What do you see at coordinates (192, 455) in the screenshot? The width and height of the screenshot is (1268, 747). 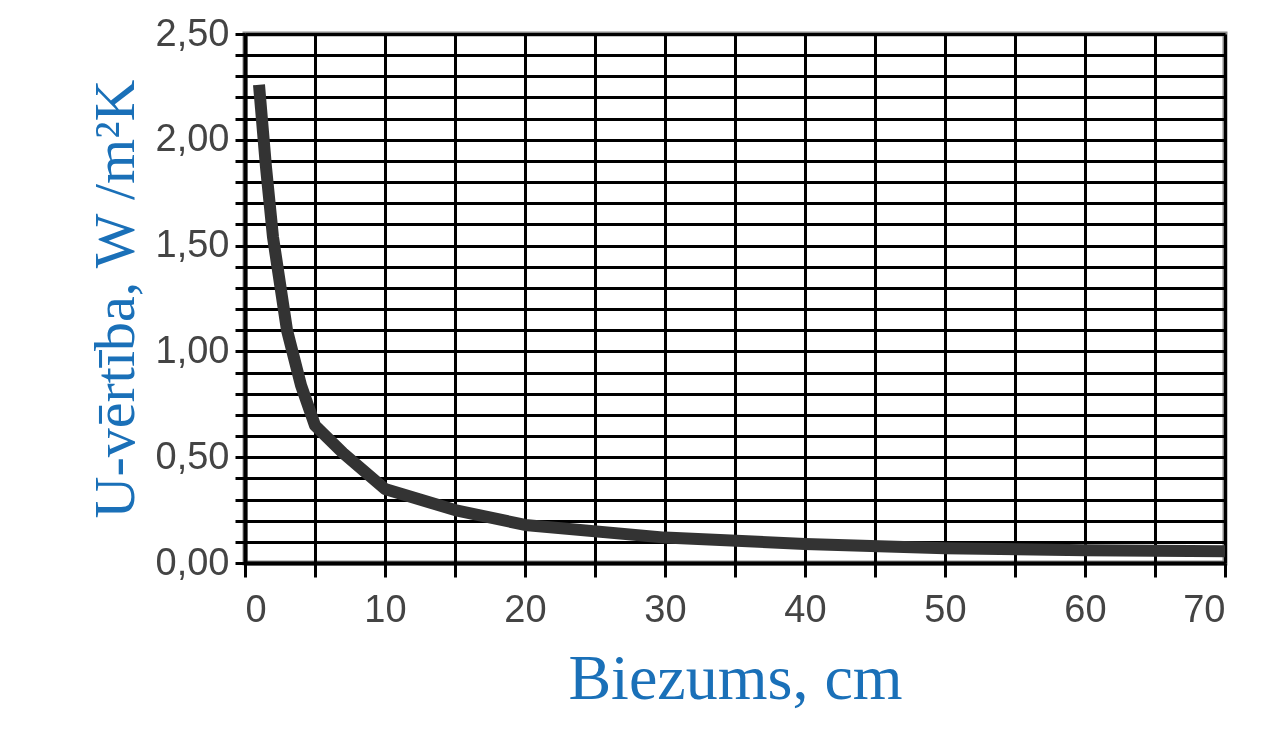 I see `y-tick-label: 0,50` at bounding box center [192, 455].